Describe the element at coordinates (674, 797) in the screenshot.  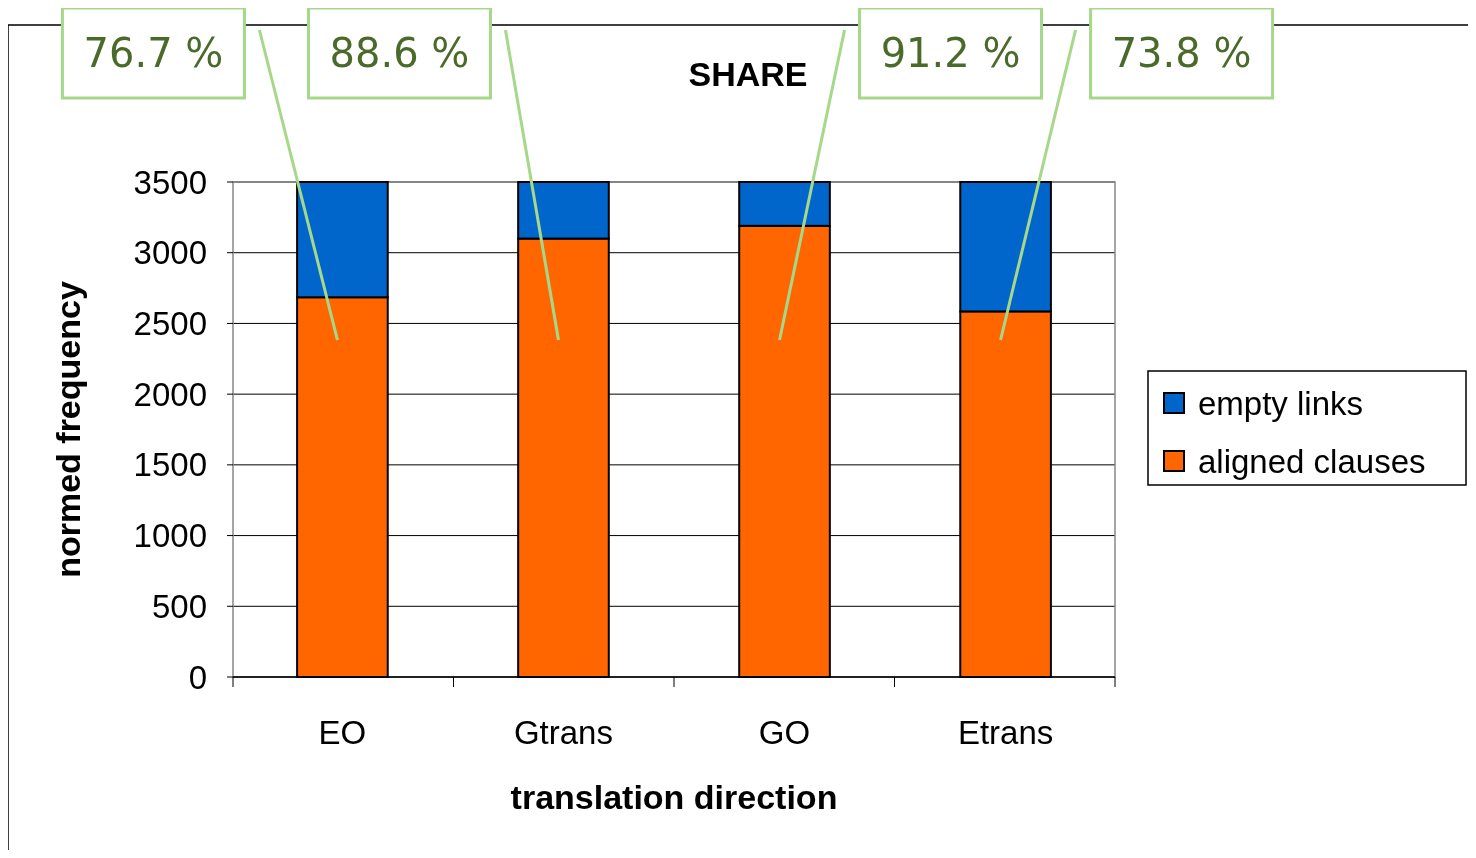
I see `x-axis-title: translation direction` at that location.